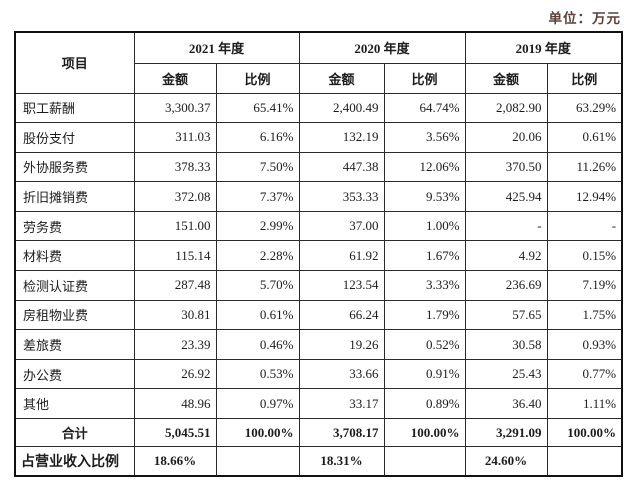 This screenshot has width=624, height=483. I want to click on amount-cell: 236.69, so click(506, 285).